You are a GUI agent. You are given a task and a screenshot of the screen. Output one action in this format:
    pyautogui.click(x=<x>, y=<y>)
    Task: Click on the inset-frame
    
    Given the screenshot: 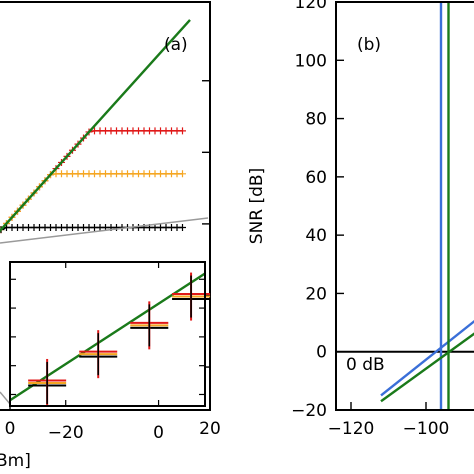 What is the action you would take?
    pyautogui.click(x=107, y=334)
    